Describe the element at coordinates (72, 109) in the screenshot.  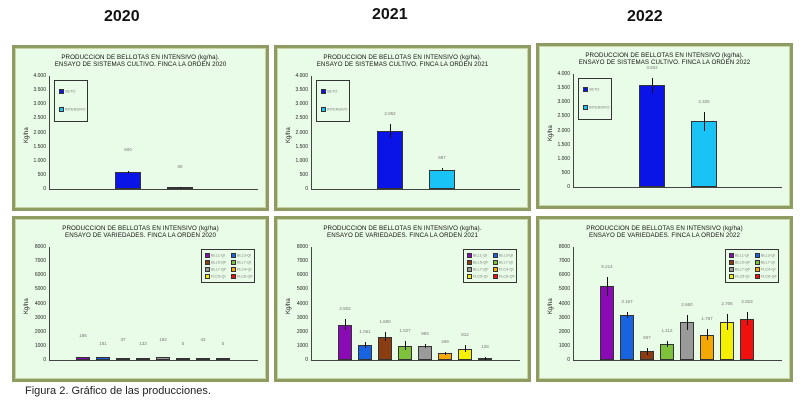
I see `legend-item: INTENSIVO` at that location.